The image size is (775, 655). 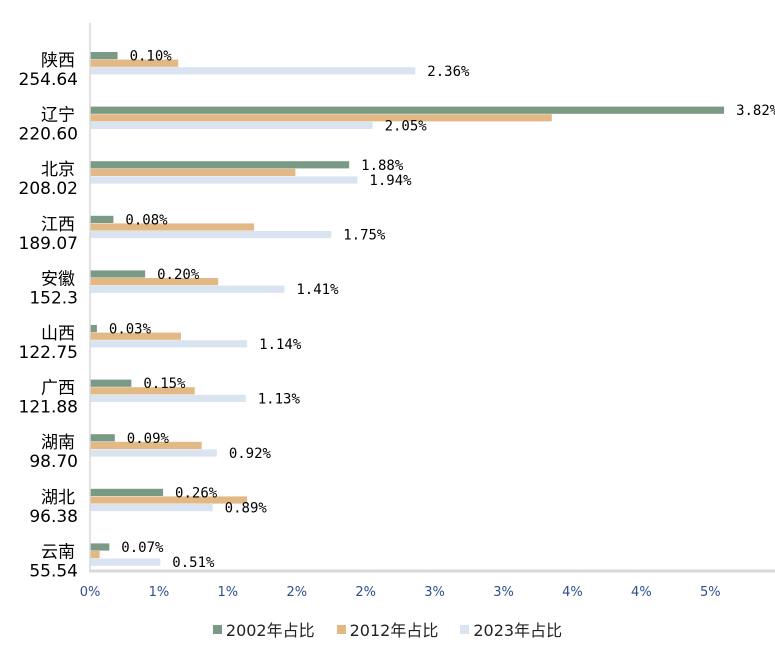 I want to click on legend-item-2023: 2023年占比, so click(x=511, y=629).